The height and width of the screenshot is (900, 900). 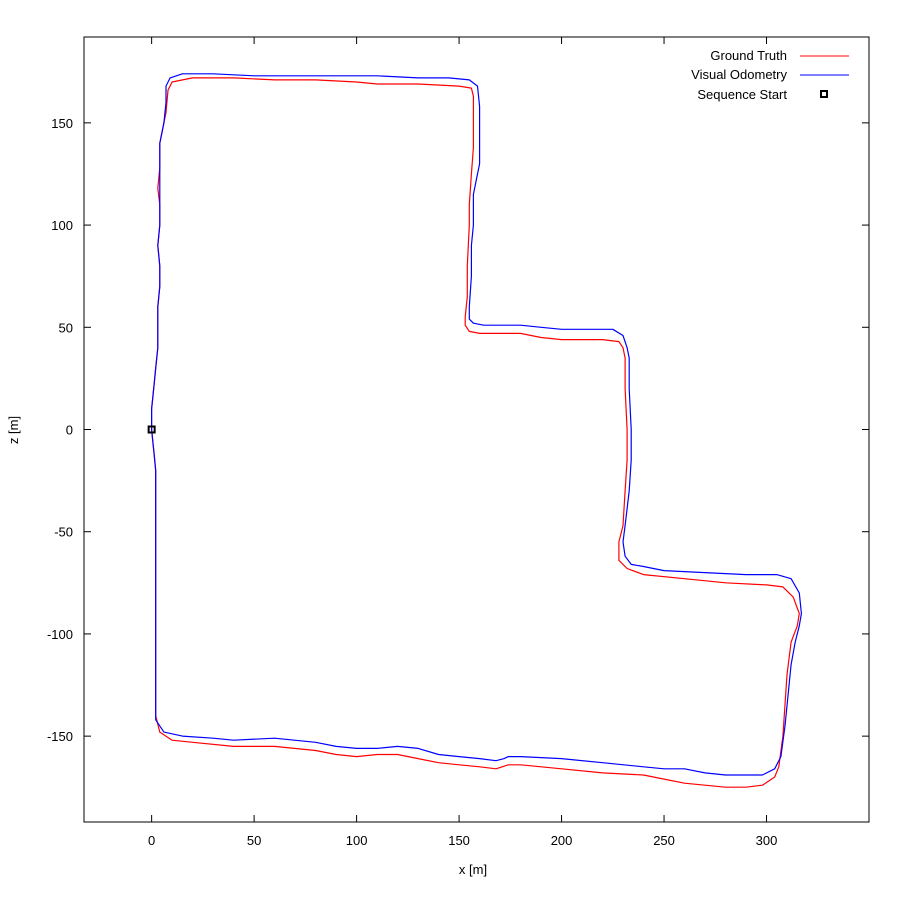 What do you see at coordinates (60, 736) in the screenshot?
I see `y-tick-label: -150` at bounding box center [60, 736].